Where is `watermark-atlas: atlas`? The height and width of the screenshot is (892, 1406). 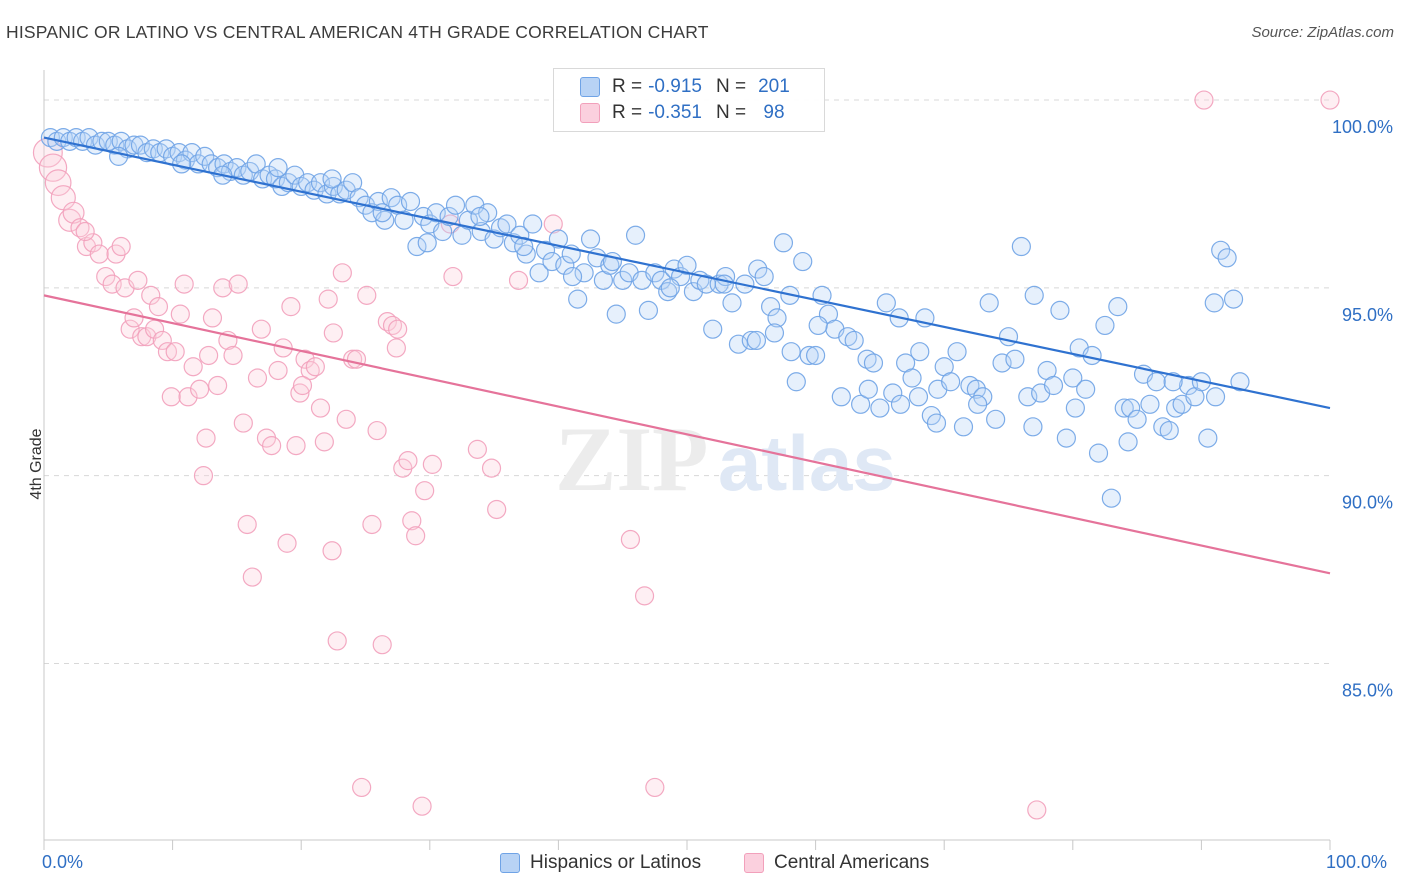 watermark-atlas: atlas is located at coordinates (807, 463).